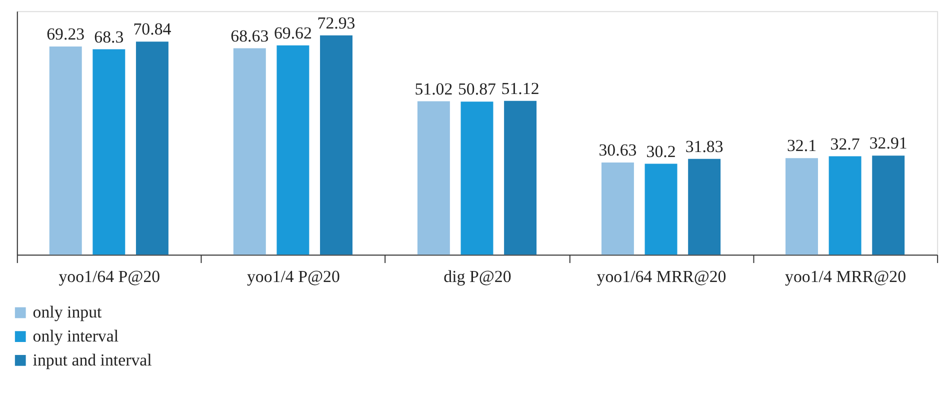  What do you see at coordinates (109, 36) in the screenshot?
I see `data-label: 68.3` at bounding box center [109, 36].